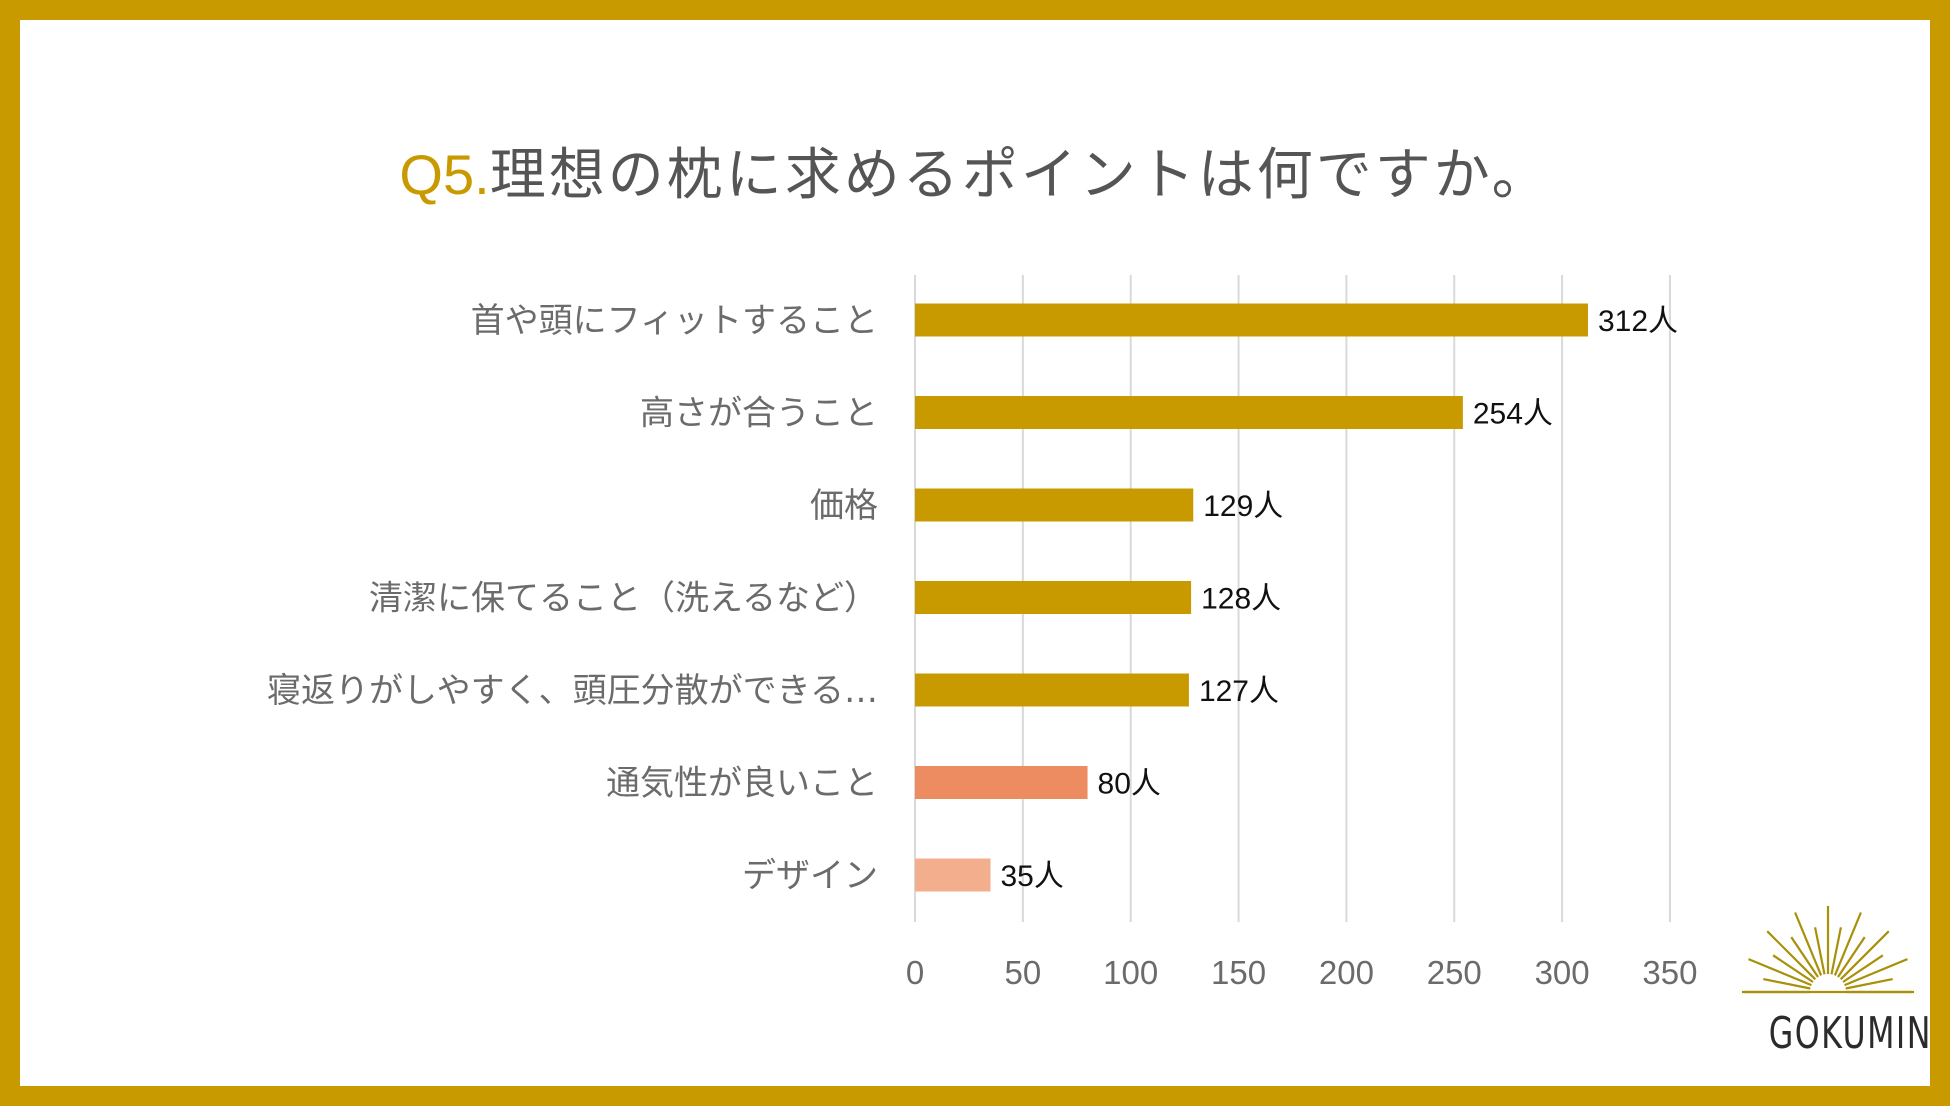 The height and width of the screenshot is (1106, 1950). Describe the element at coordinates (759, 414) in the screenshot. I see `category-label: 高さが合うこと` at that location.